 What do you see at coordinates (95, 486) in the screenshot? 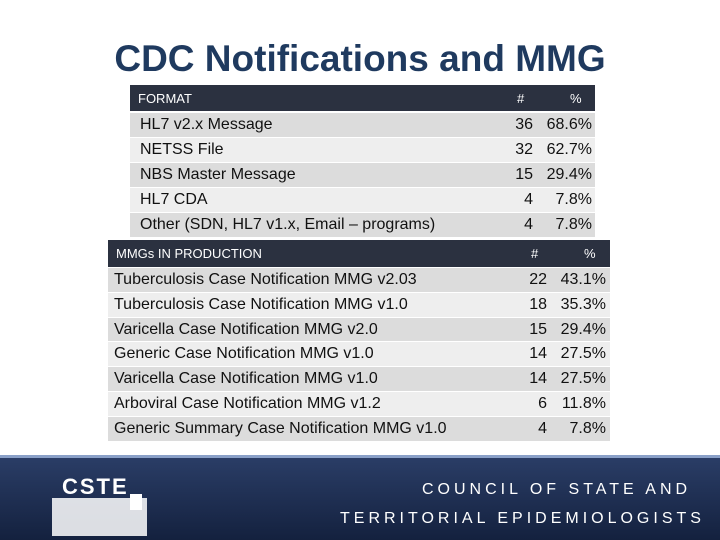
I see `logo-text: CSTE` at bounding box center [95, 486].